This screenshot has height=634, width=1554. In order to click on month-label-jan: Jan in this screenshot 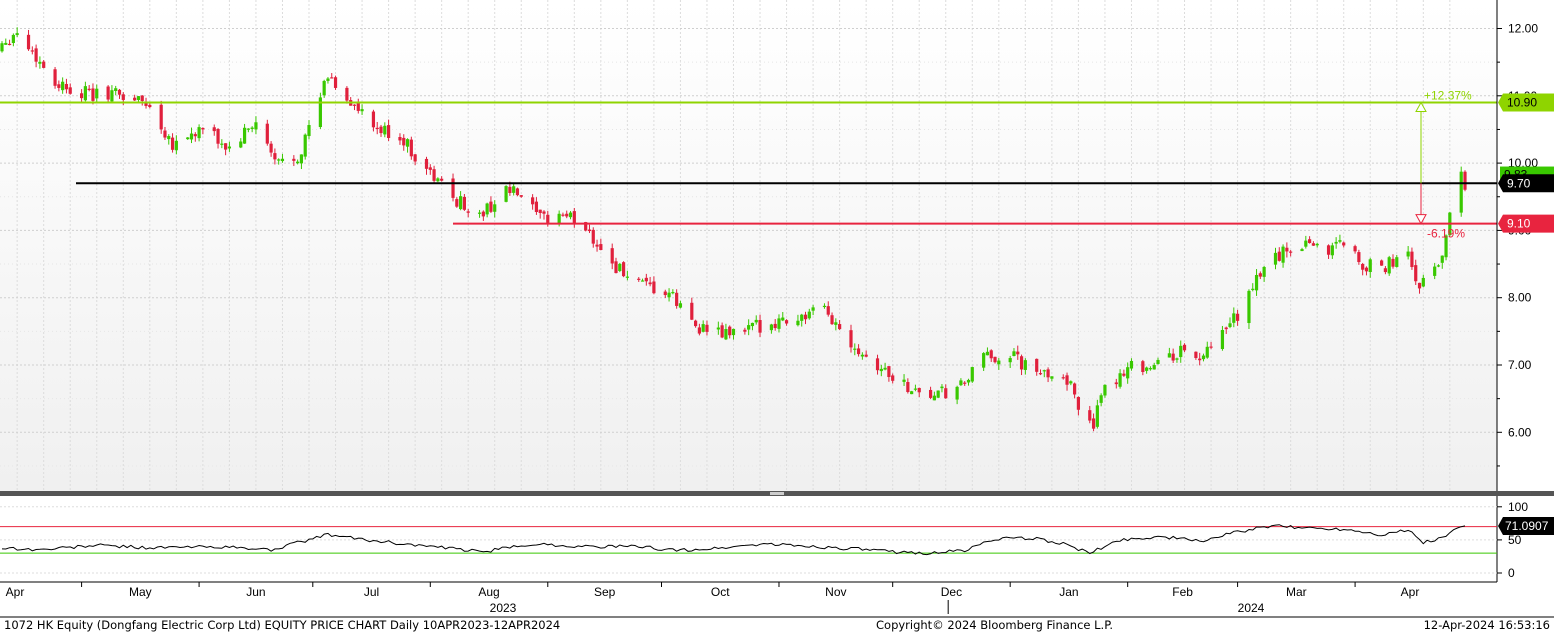, I will do `click(1068, 592)`.